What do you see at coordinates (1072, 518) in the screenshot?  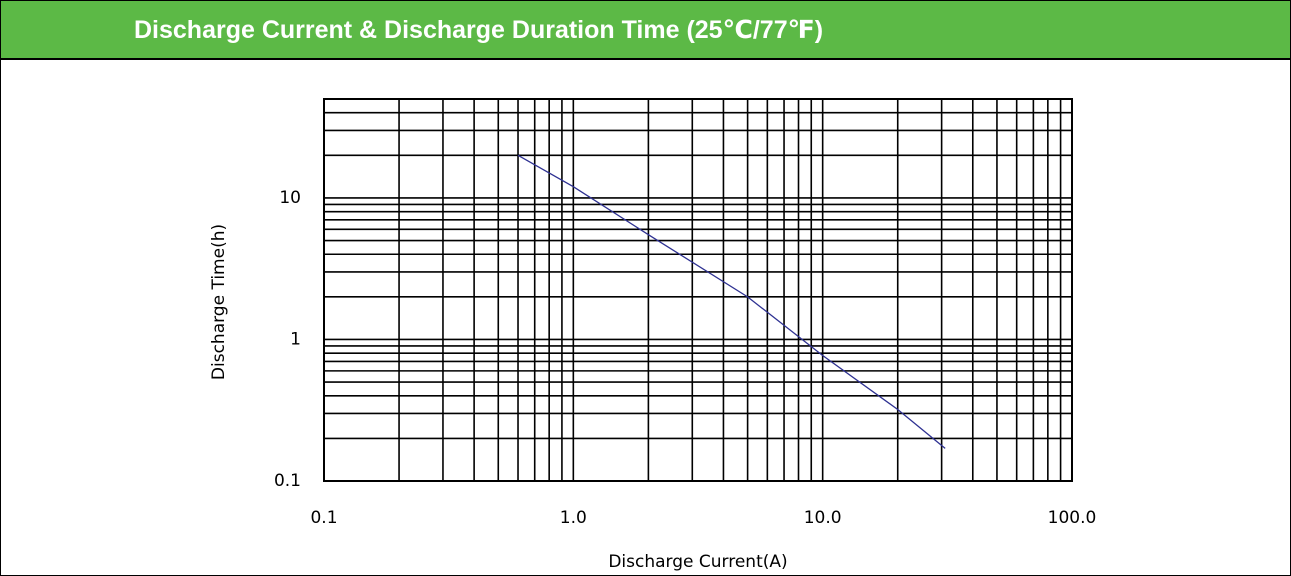 I see `x-tick-label: 100.0` at bounding box center [1072, 518].